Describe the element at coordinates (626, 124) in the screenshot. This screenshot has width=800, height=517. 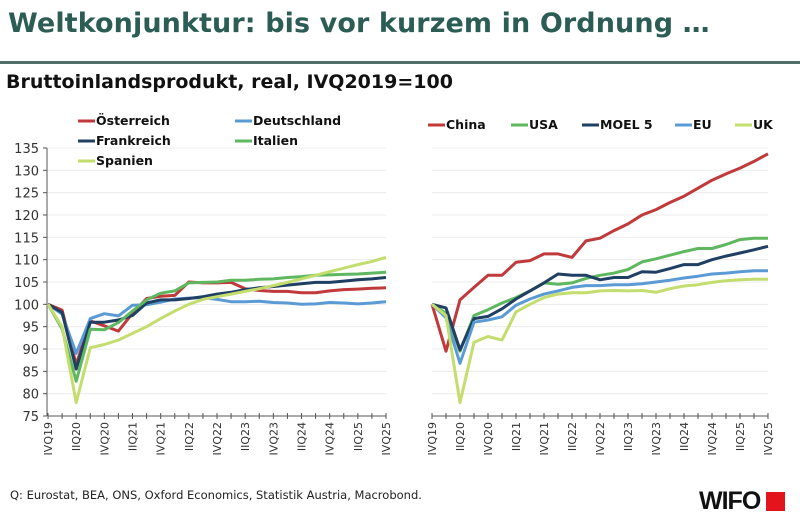
I see `legend-label: MOEL 5` at that location.